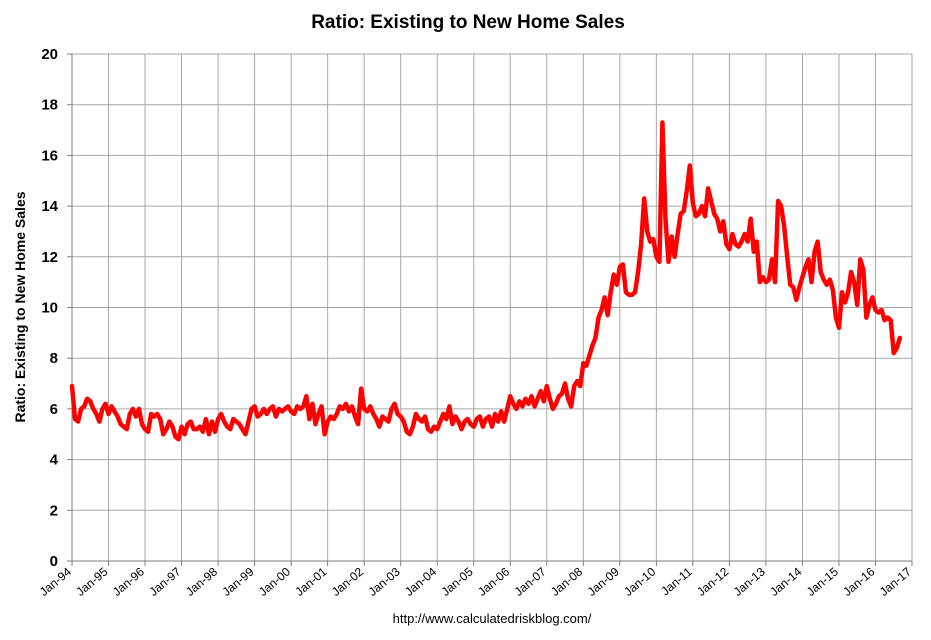 The width and height of the screenshot is (931, 640). What do you see at coordinates (676, 581) in the screenshot?
I see `x-tick-label: Jan-11` at bounding box center [676, 581].